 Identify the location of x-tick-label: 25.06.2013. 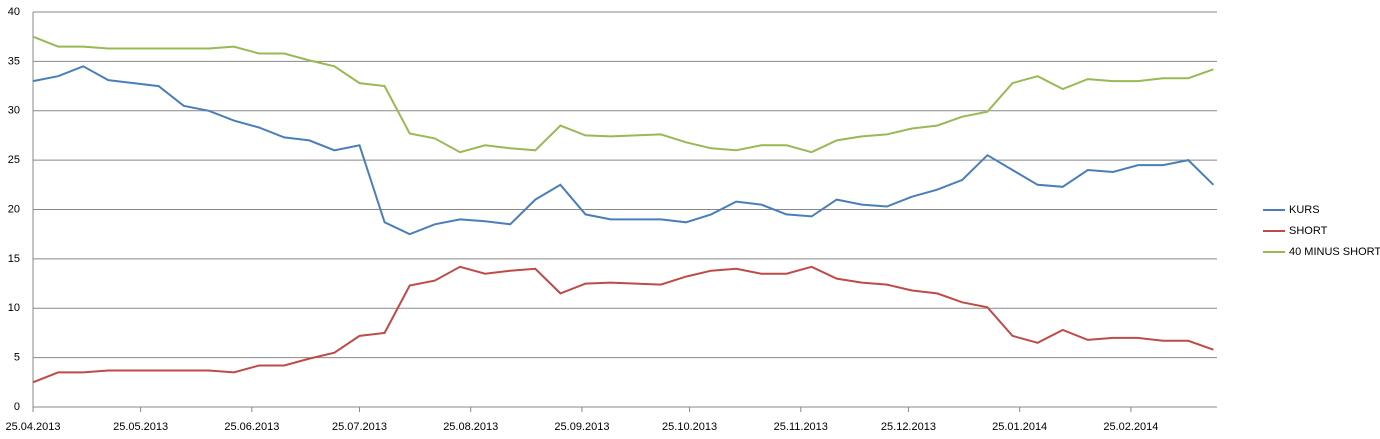
(251, 427).